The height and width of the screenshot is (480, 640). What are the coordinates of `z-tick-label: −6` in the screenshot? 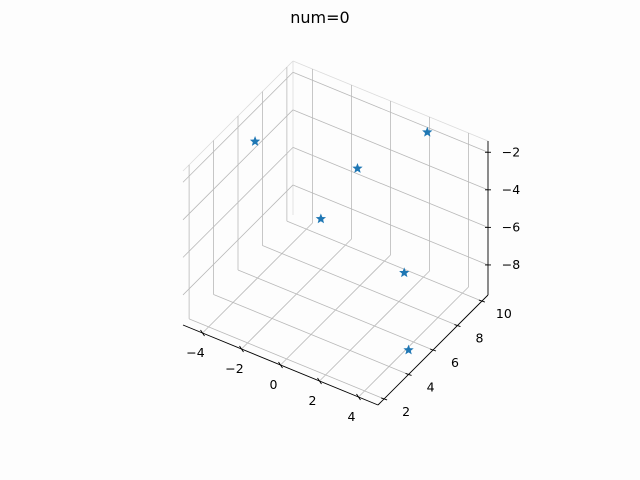 It's located at (511, 226).